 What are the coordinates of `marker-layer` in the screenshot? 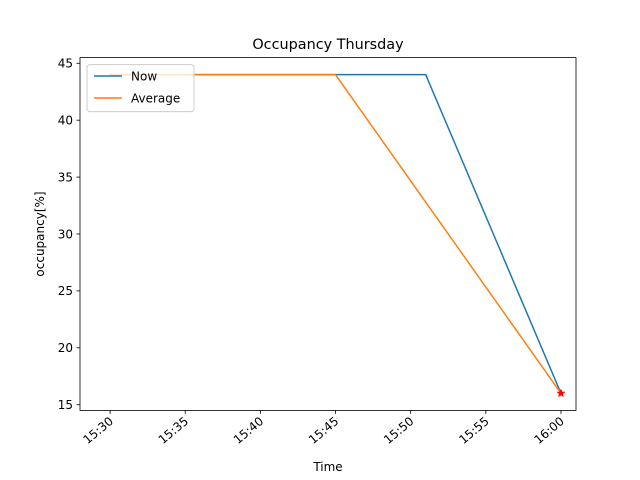 It's located at (561, 393).